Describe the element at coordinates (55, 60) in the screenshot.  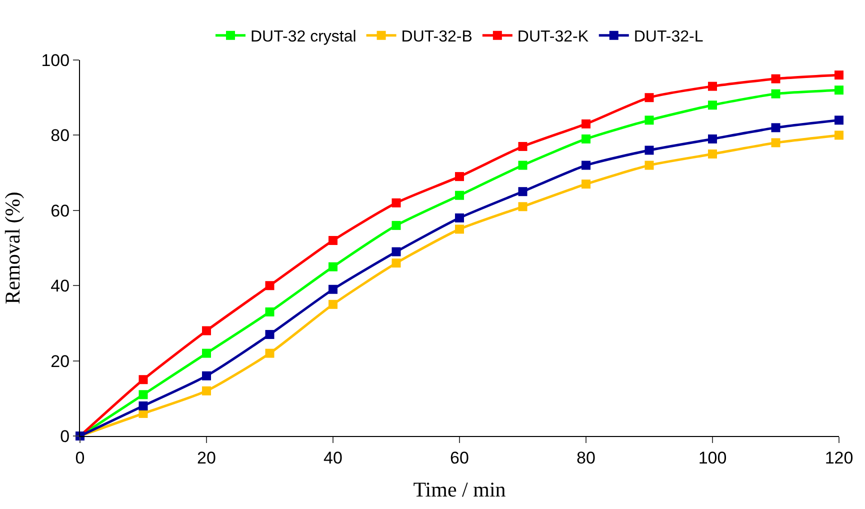
I see `y-tick-label: 100` at that location.